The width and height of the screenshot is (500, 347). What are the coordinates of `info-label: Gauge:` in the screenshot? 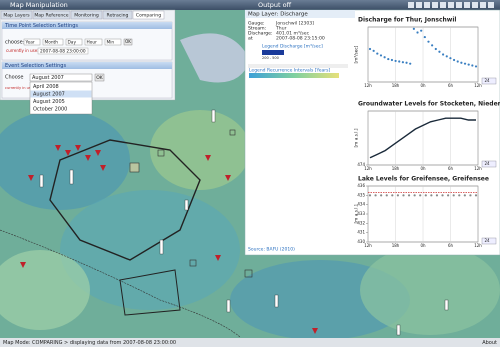 It's located at (256, 24).